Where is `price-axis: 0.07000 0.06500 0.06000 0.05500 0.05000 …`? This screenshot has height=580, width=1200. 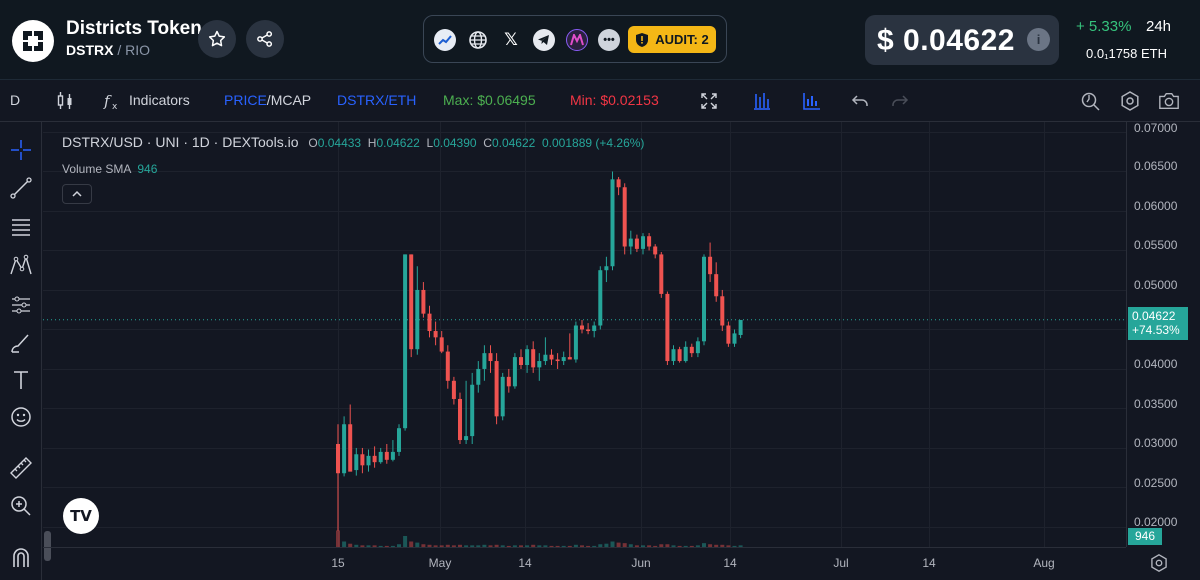
price-axis: 0.07000 0.06500 0.06000 0.05500 0.05000 … is located at coordinates (1163, 334).